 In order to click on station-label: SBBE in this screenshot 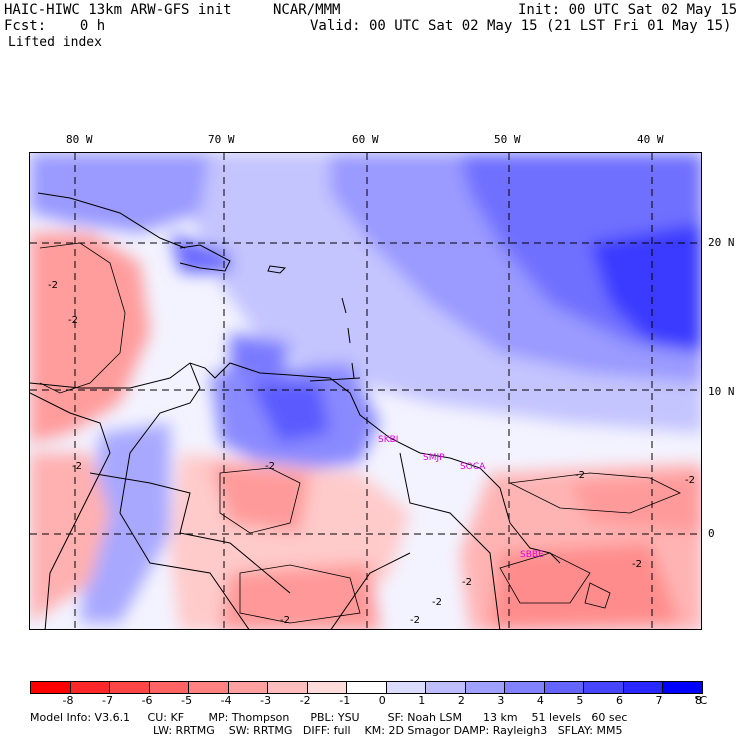, I will do `click(532, 555)`.